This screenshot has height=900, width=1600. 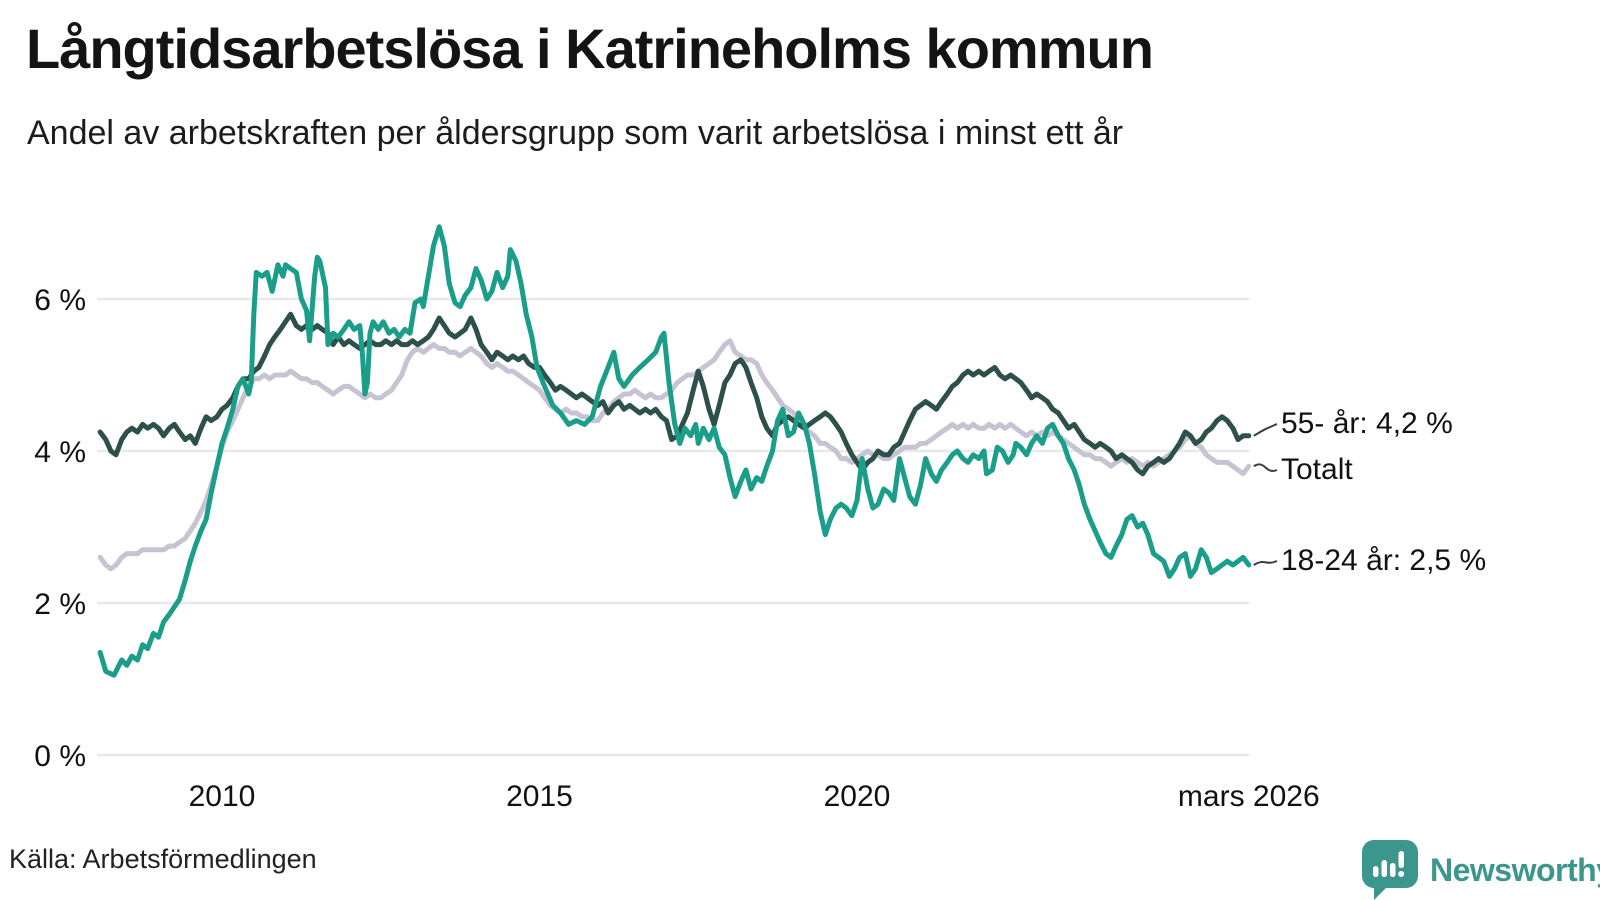 What do you see at coordinates (1515, 869) in the screenshot?
I see `newsworthy-wordmark: Newsworthy` at bounding box center [1515, 869].